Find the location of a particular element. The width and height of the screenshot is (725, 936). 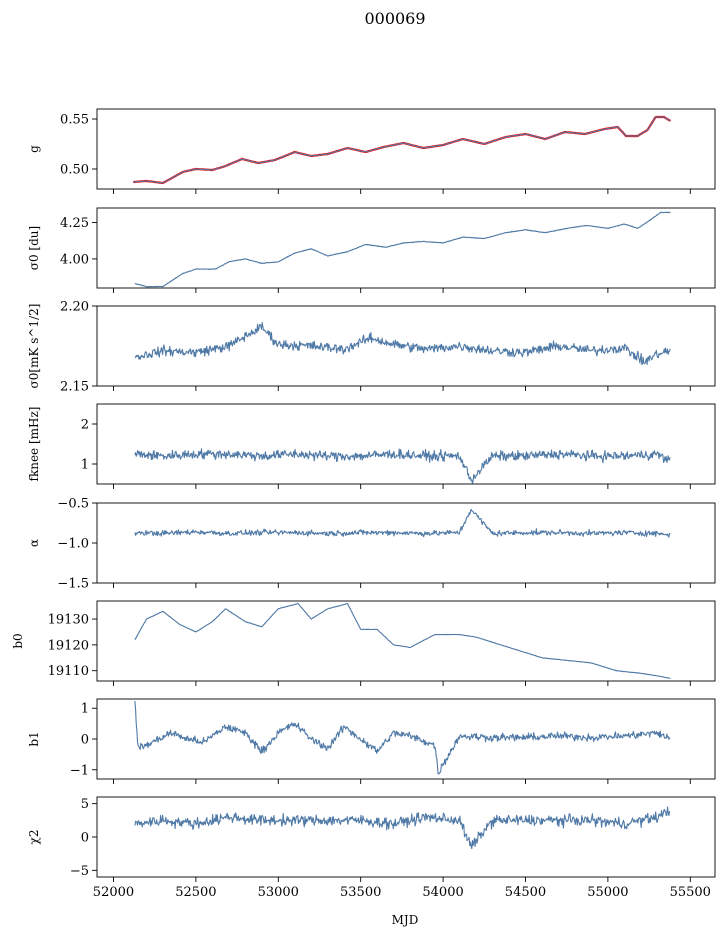

y-tick-label: −1.0 is located at coordinates (73, 544).